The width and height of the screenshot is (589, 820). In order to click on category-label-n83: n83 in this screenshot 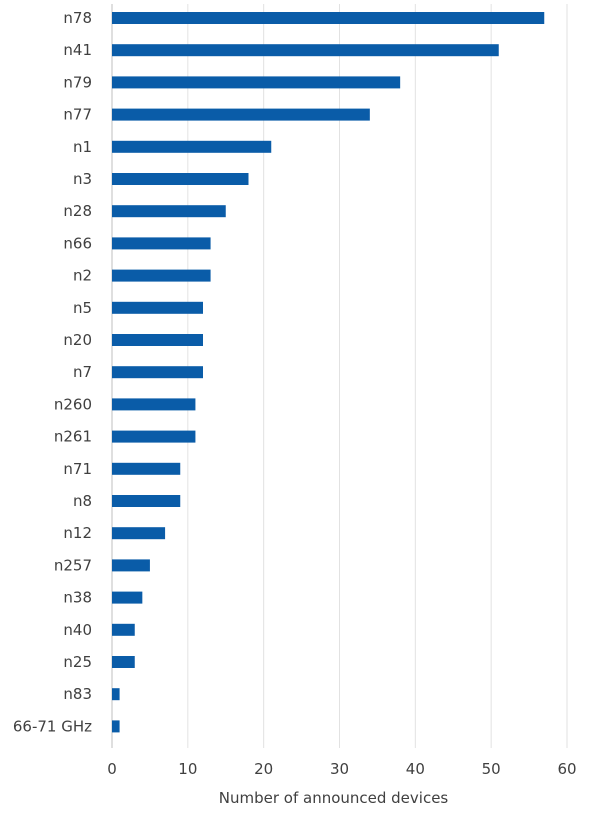, I will do `click(77, 694)`.